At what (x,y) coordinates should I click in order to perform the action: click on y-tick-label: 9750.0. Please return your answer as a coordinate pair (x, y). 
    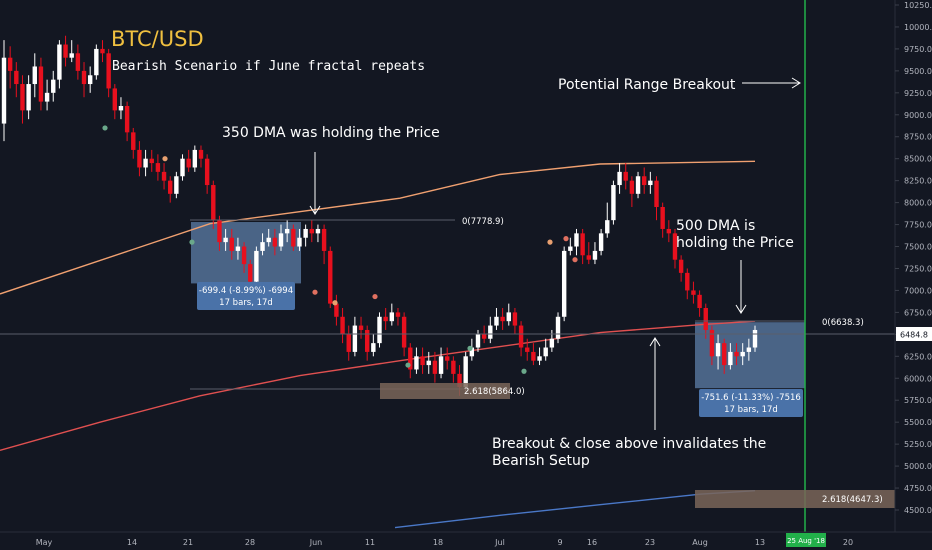
    Looking at the image, I should click on (918, 49).